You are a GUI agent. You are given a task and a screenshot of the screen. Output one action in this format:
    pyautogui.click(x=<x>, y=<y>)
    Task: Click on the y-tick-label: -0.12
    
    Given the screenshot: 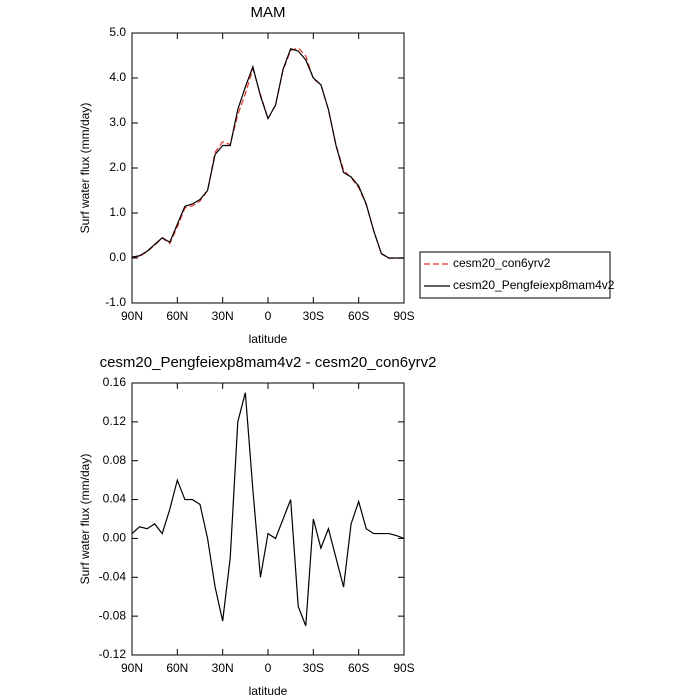 What is the action you would take?
    pyautogui.click(x=113, y=654)
    